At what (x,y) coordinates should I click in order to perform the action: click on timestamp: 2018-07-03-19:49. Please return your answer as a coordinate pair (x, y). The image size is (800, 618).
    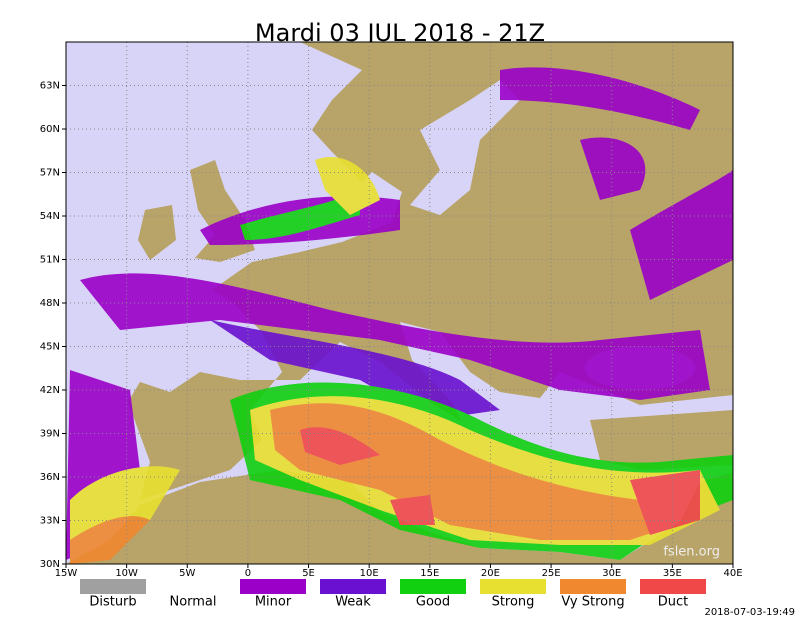
    Looking at the image, I should click on (749, 612).